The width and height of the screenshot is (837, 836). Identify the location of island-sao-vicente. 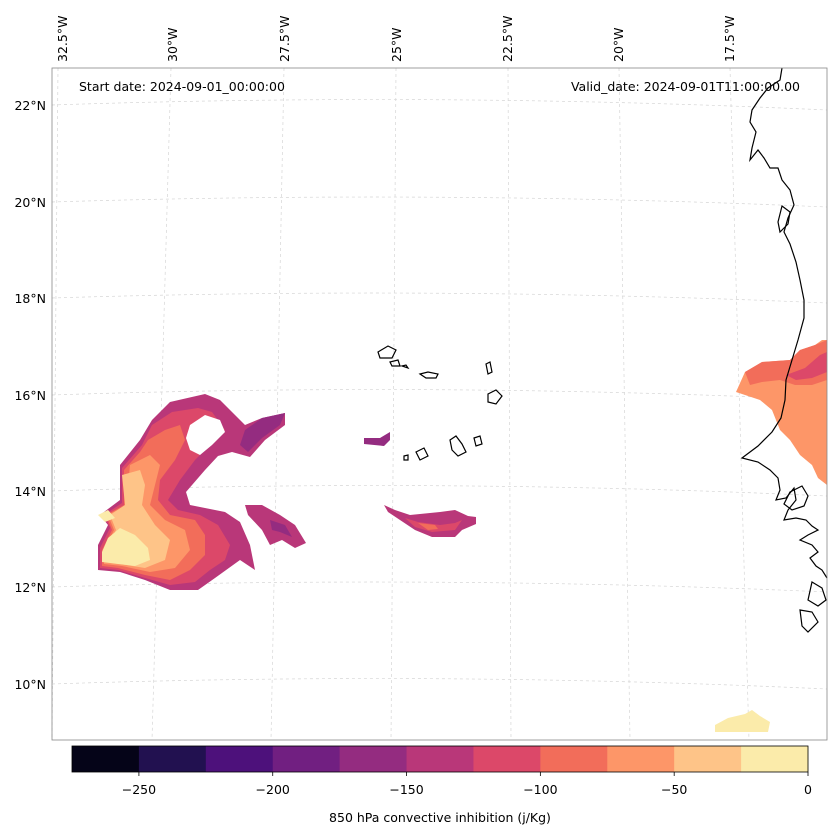
(395, 363).